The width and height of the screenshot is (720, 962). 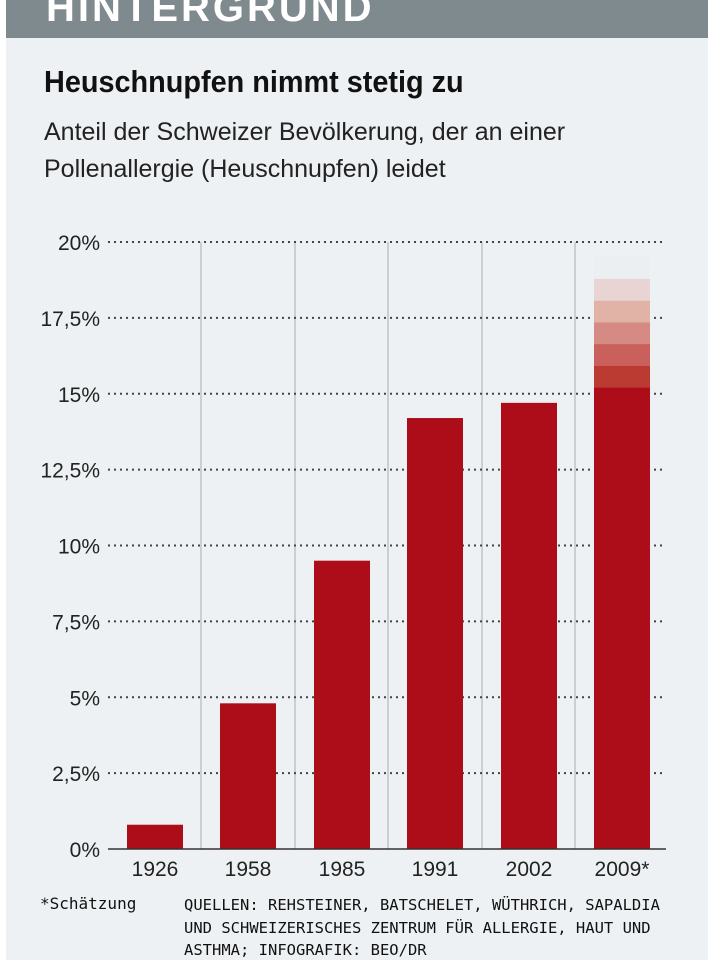 What do you see at coordinates (85, 698) in the screenshot?
I see `y-tick-label-2: 5%` at bounding box center [85, 698].